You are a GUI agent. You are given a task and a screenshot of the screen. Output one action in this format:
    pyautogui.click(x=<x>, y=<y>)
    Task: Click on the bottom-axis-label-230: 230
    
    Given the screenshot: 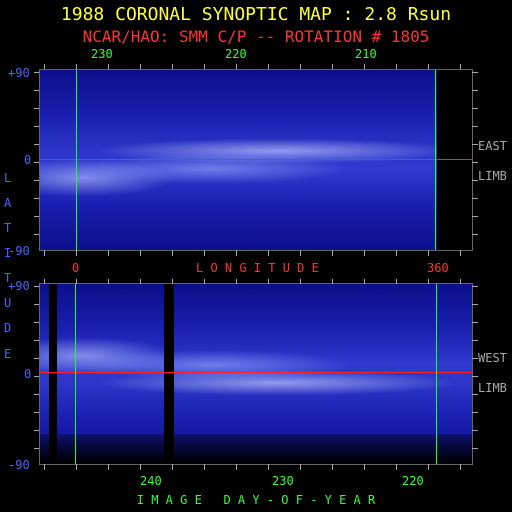 What is the action you would take?
    pyautogui.click(x=283, y=481)
    